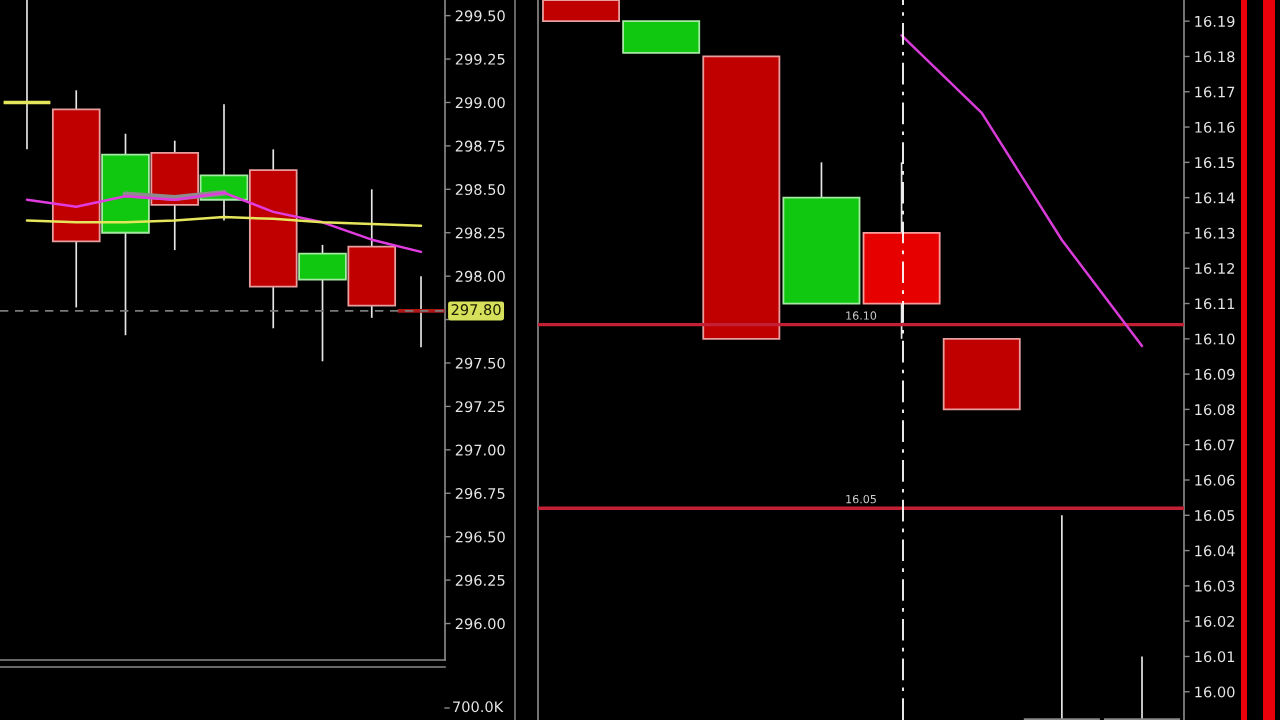 This screenshot has width=1280, height=720. I want to click on y-tick-label: 16.17, so click(1215, 92).